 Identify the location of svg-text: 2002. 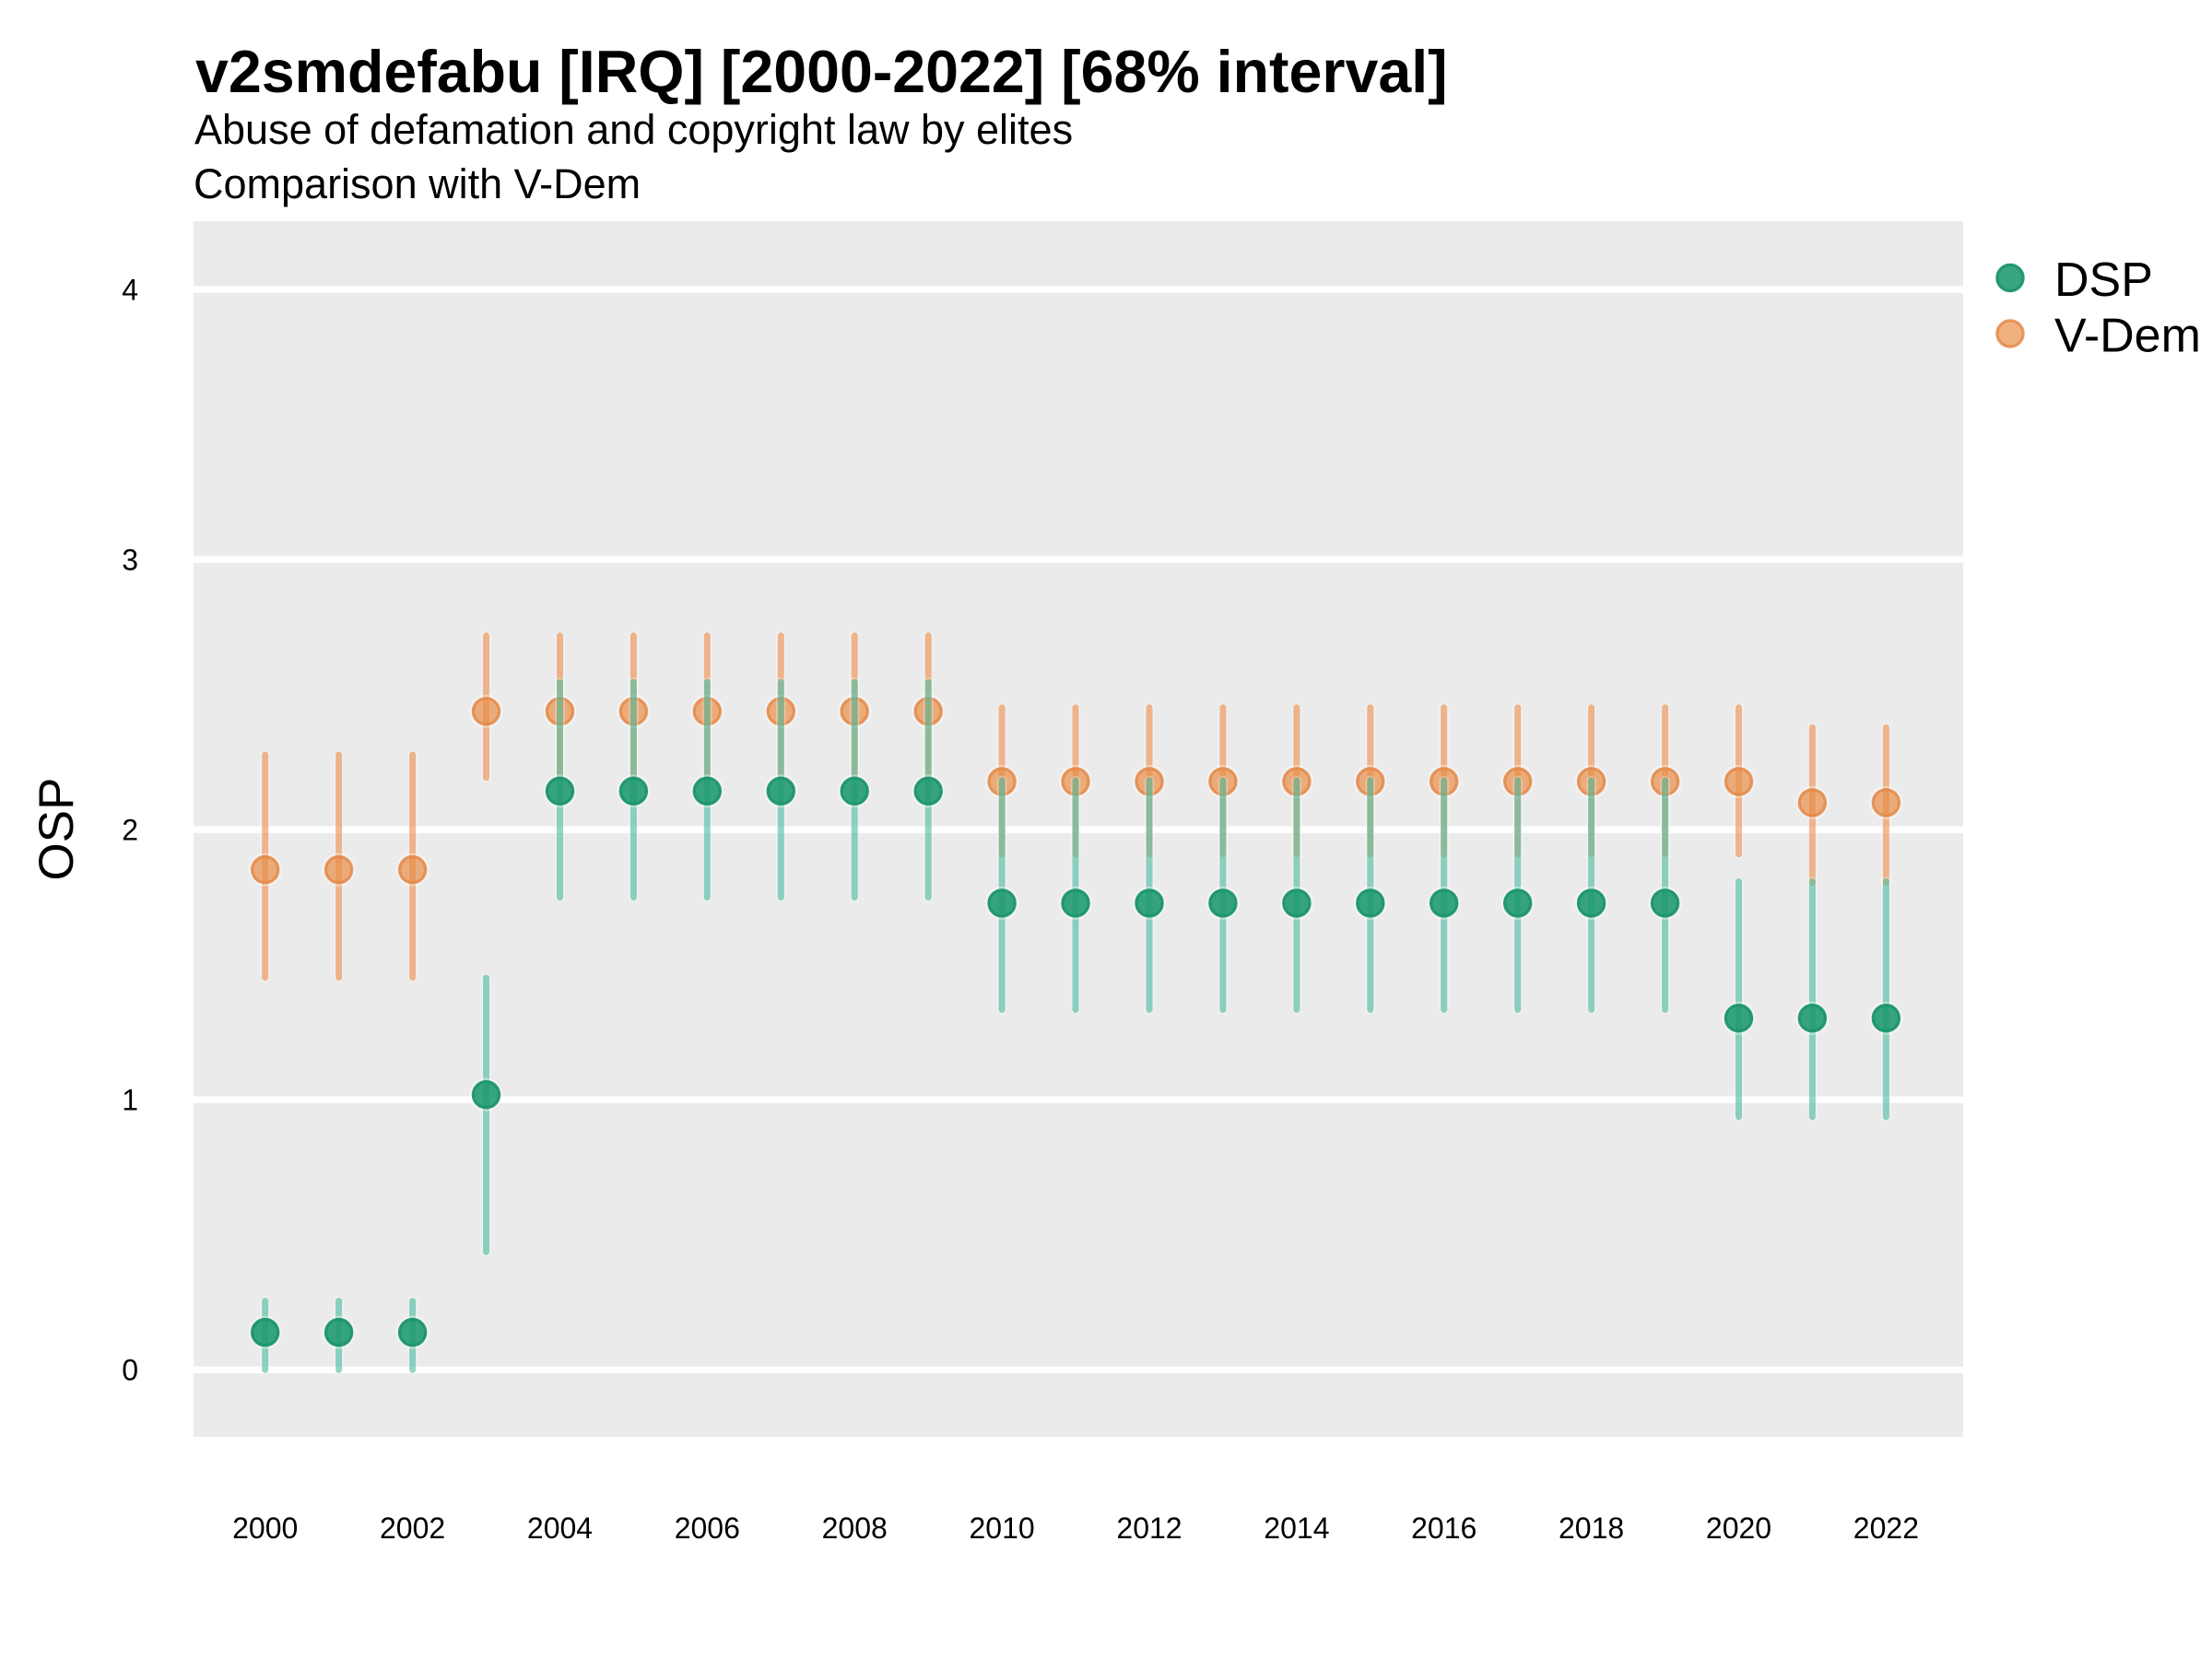
(412, 1528).